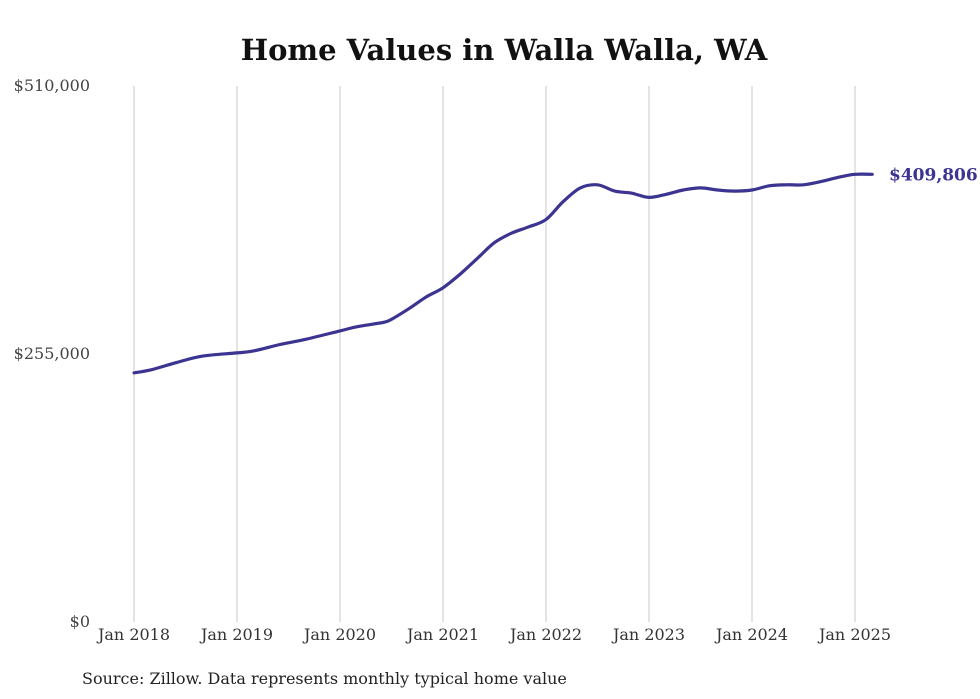 The height and width of the screenshot is (699, 980). Describe the element at coordinates (236, 634) in the screenshot. I see `x-tick-label: Jan 2019` at that location.